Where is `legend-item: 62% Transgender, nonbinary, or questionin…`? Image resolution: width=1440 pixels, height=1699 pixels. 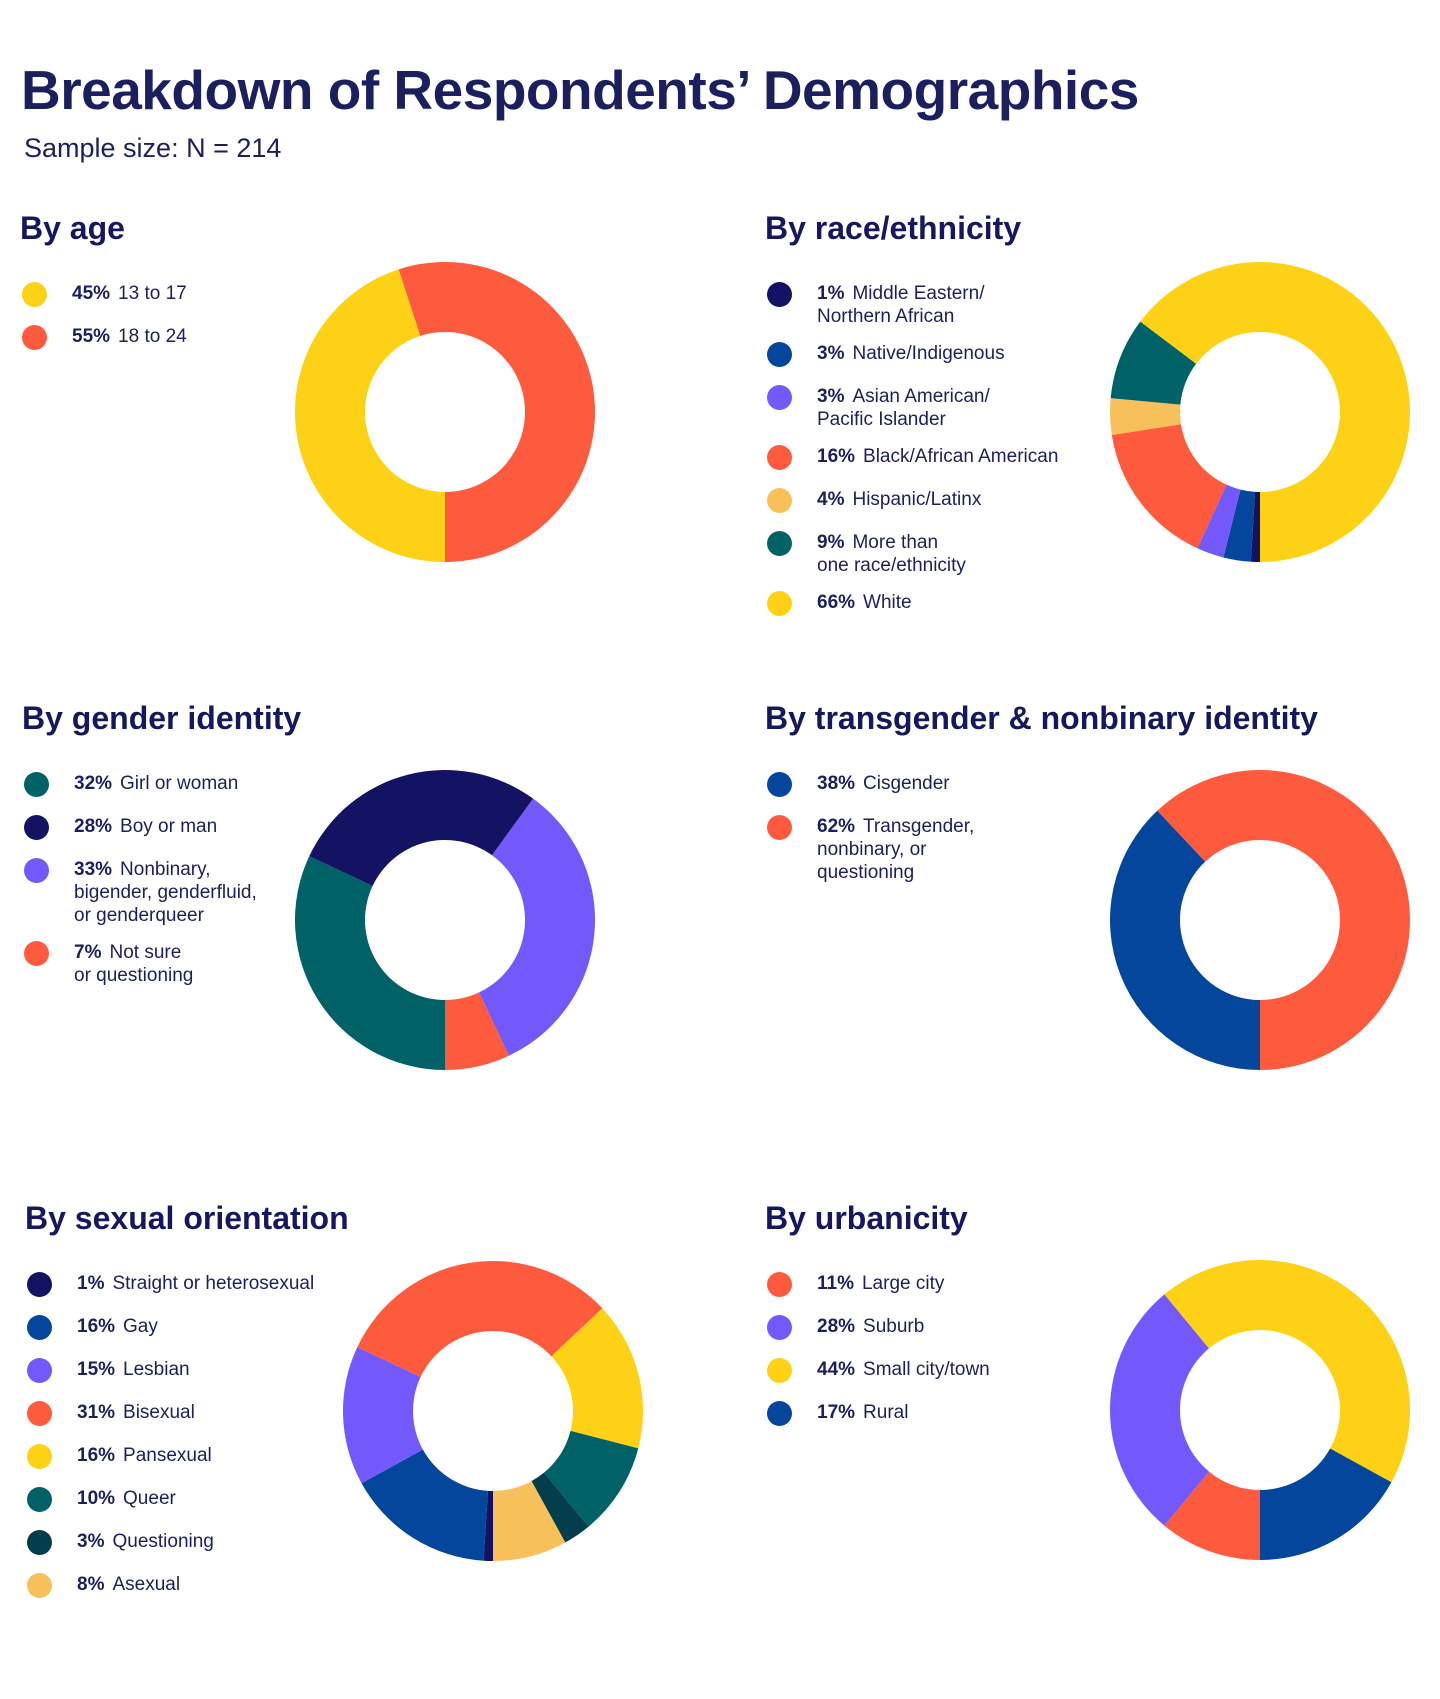
legend-item: 62% Transgender, nonbinary, or questionin… is located at coordinates (927, 849).